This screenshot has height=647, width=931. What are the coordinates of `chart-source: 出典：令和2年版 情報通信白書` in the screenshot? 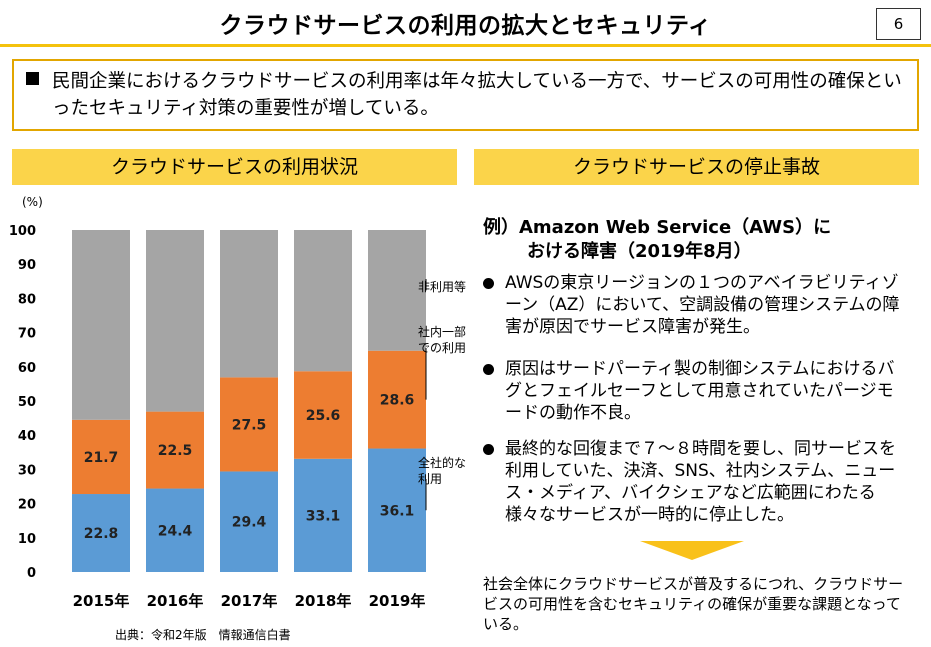 It's located at (203, 635).